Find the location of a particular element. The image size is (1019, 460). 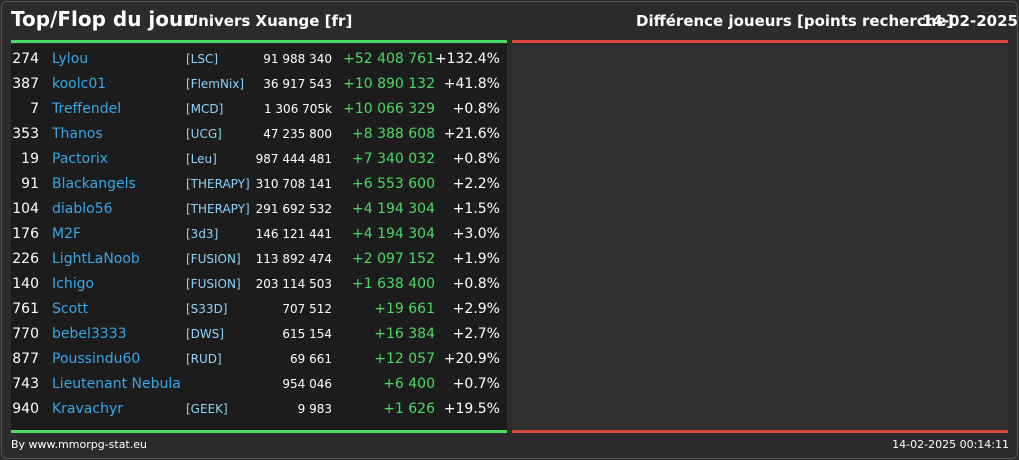

player-alliance-link: [DWS] is located at coordinates (205, 334).